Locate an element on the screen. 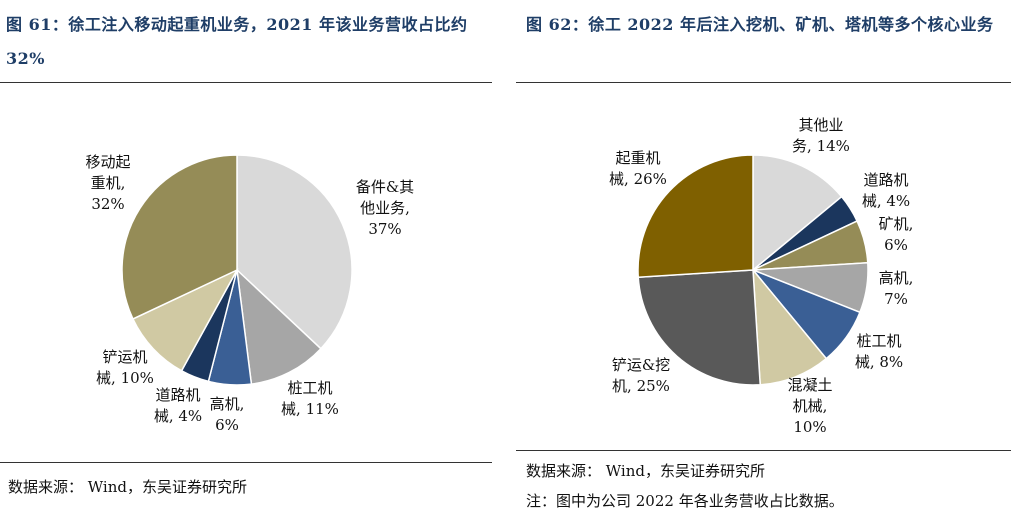  slice-label: 高机, 6% is located at coordinates (227, 414).